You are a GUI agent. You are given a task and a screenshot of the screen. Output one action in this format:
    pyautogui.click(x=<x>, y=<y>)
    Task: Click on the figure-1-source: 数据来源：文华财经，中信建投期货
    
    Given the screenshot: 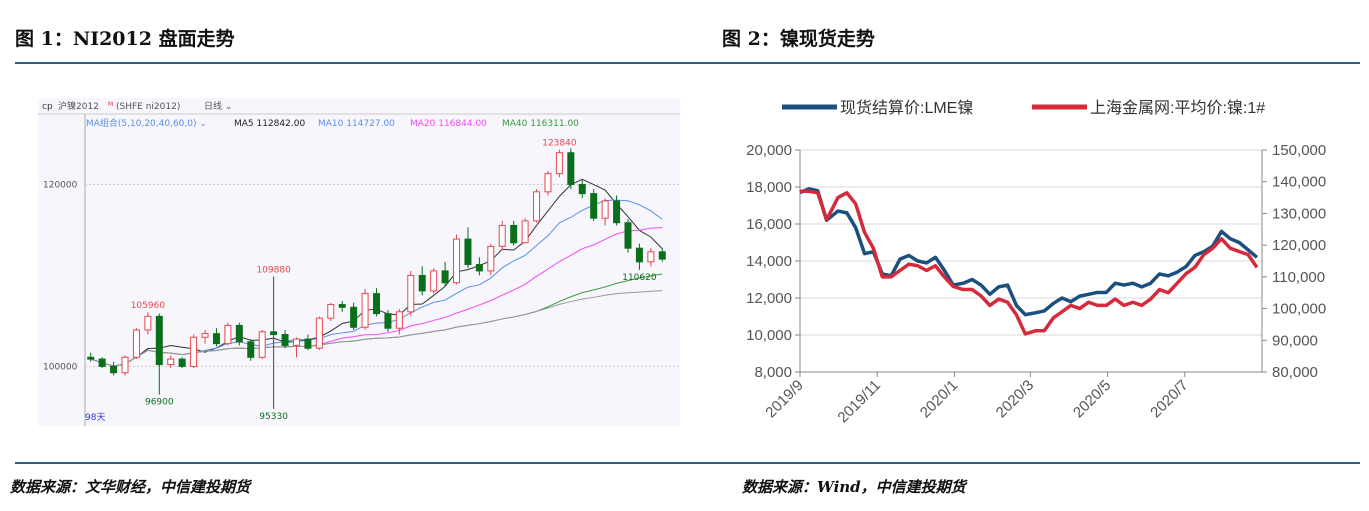 What is the action you would take?
    pyautogui.click(x=130, y=487)
    